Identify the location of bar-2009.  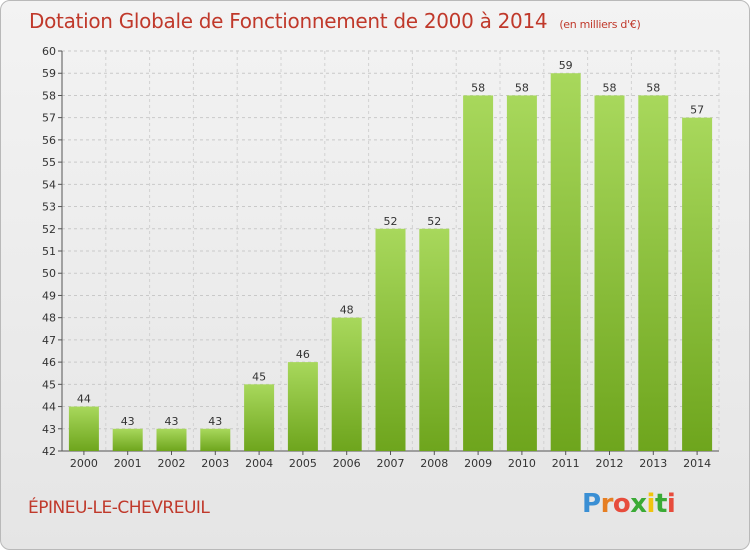
(478, 273).